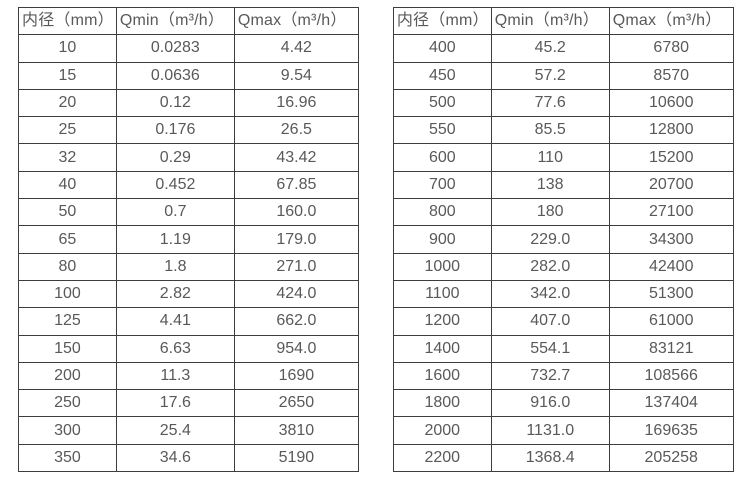  I want to click on column-header: Qmax（m³/h）, so click(296, 21).